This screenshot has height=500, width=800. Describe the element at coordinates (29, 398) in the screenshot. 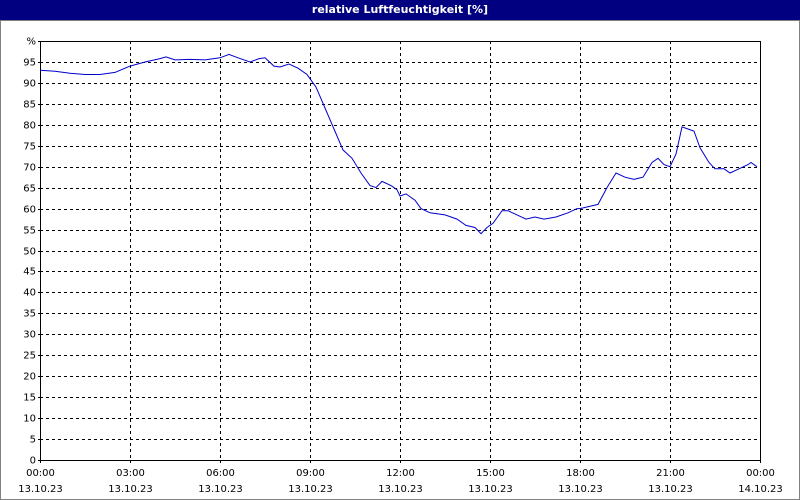

I see `y-tick-label: 15` at that location.